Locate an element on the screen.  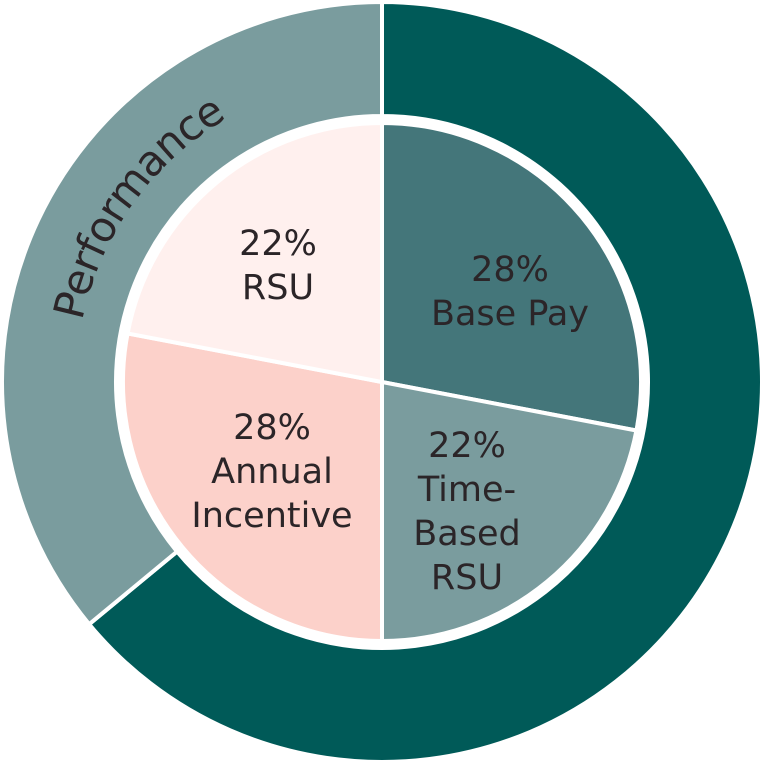
slice-label: 22% Time-Based RSU is located at coordinates (467, 512).